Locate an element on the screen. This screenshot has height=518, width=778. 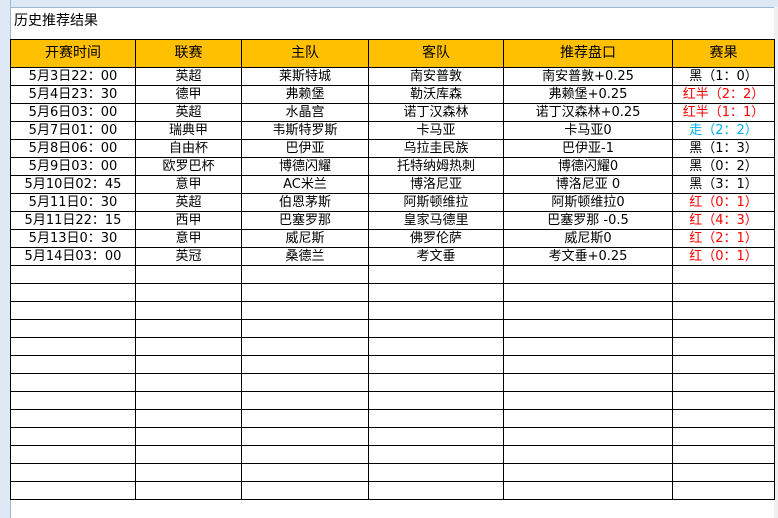
table-cell: 5月10日02：45 is located at coordinates (73, 184).